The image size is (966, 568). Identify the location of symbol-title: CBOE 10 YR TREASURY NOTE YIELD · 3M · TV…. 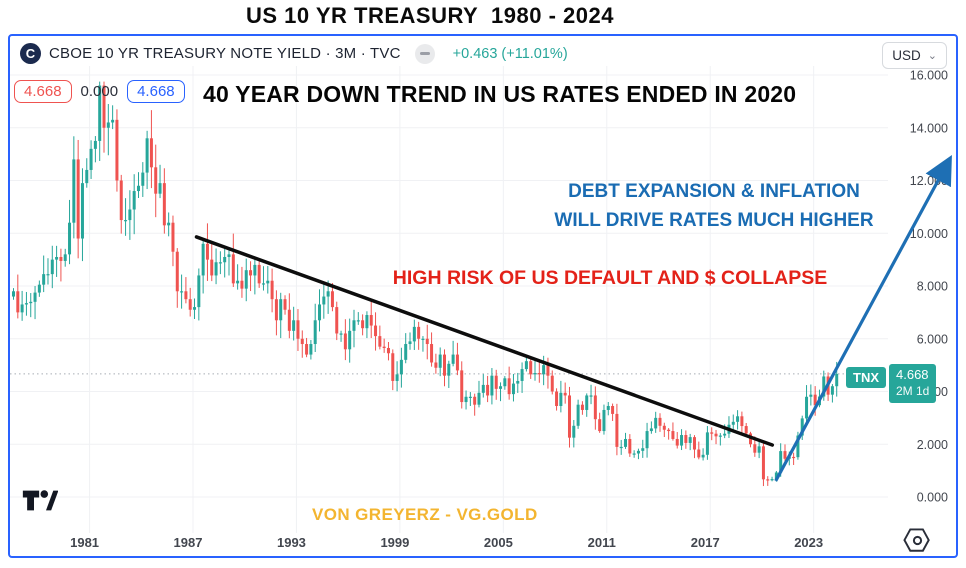
(225, 53).